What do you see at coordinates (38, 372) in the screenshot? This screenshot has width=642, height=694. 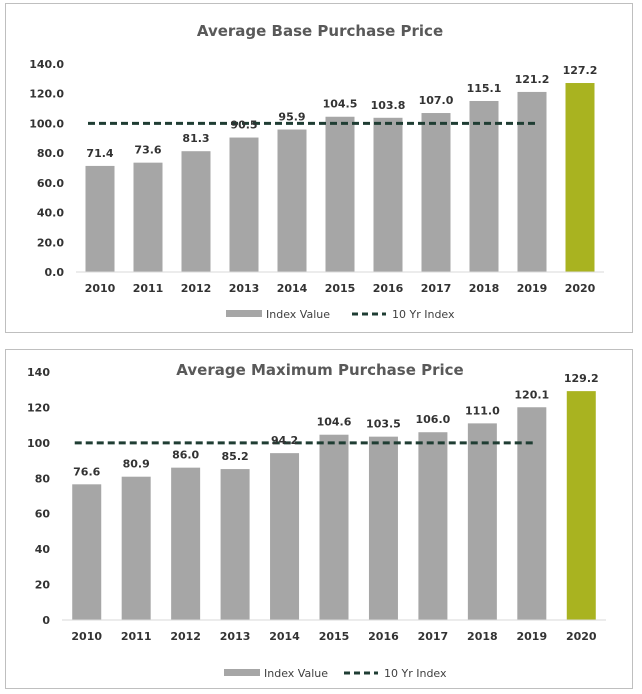 I see `y-tick-label: 140` at bounding box center [38, 372].